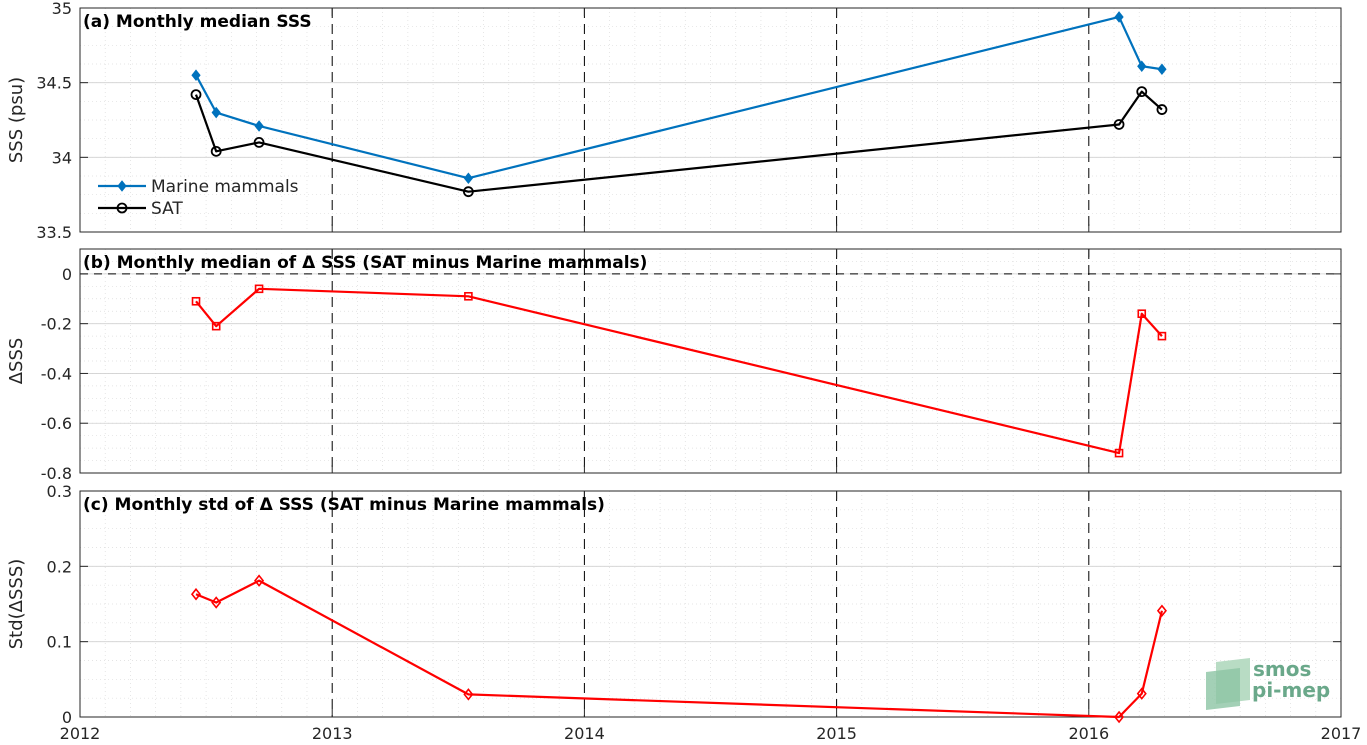 This screenshot has width=1367, height=745. Describe the element at coordinates (584, 733) in the screenshot. I see `x-tick-label: 2014` at that location.